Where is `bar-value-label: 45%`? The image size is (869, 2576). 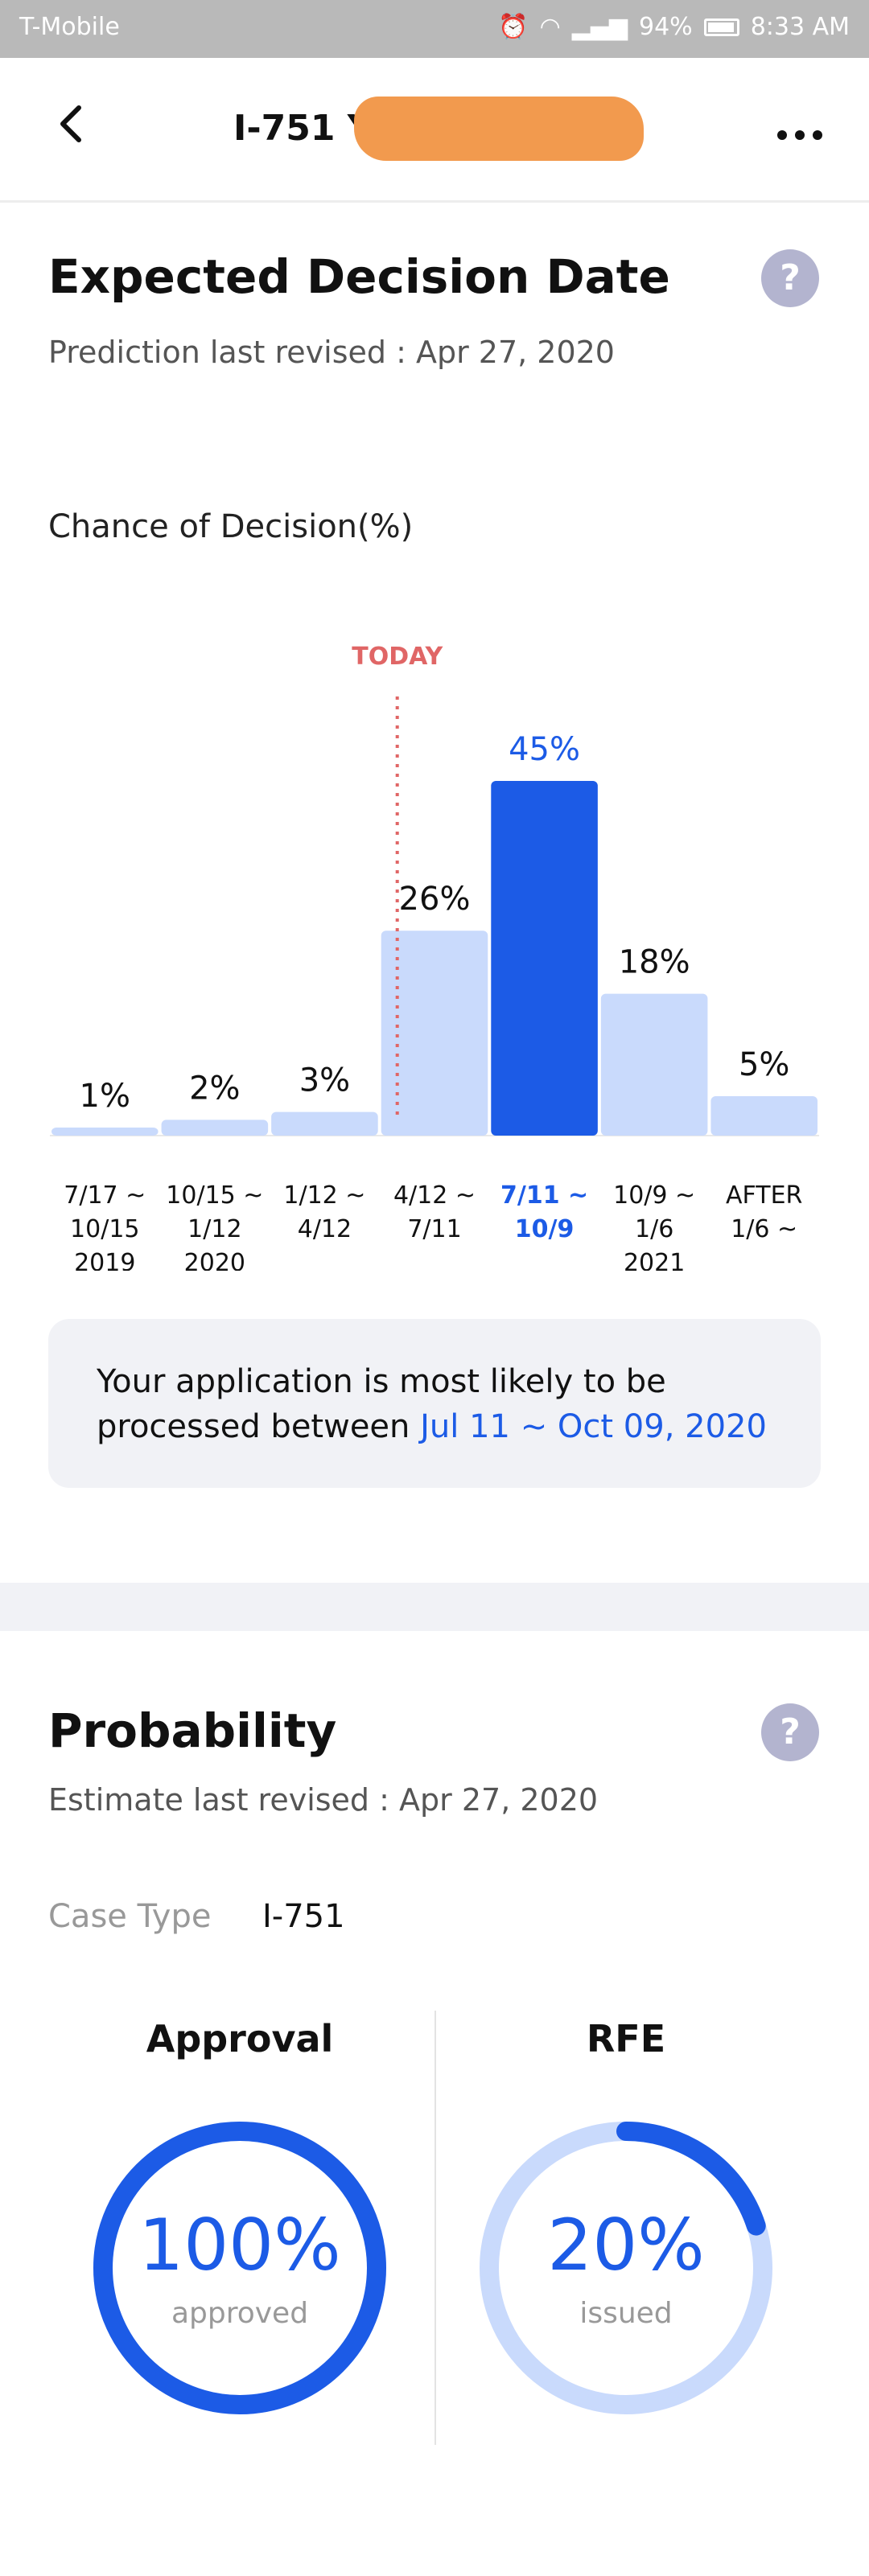
bar-value-label: 45% is located at coordinates (544, 749).